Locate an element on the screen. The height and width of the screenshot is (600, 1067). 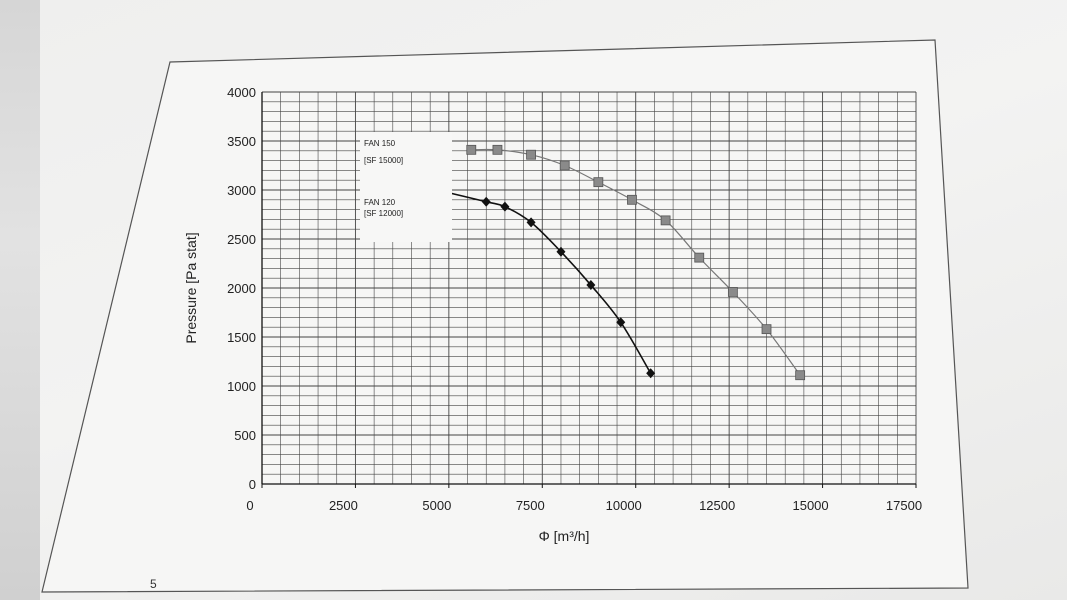
x-axis-label: Φ [m³/h] is located at coordinates (564, 536).